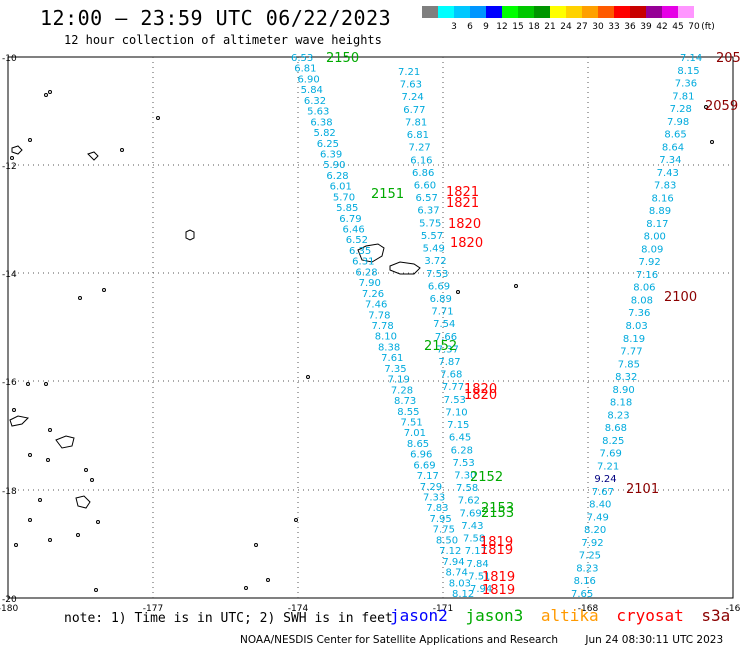 This screenshot has height=650, width=740. Describe the element at coordinates (350, 219) in the screenshot. I see `track-a-value: 6.79` at that location.